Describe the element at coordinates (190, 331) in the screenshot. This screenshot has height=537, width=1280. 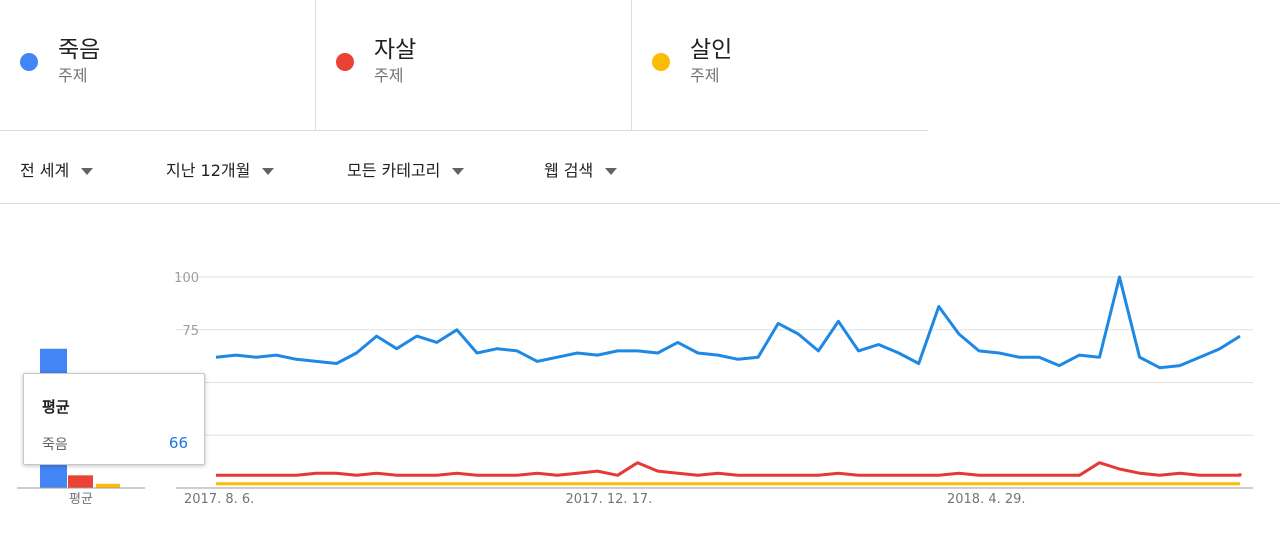
I see `y-tick-label: 75` at that location.